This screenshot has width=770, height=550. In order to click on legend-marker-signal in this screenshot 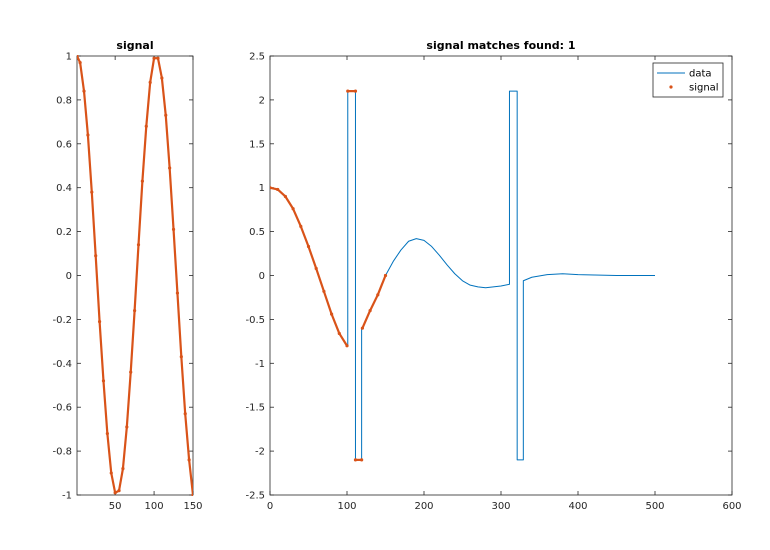, I will do `click(671, 87)`.